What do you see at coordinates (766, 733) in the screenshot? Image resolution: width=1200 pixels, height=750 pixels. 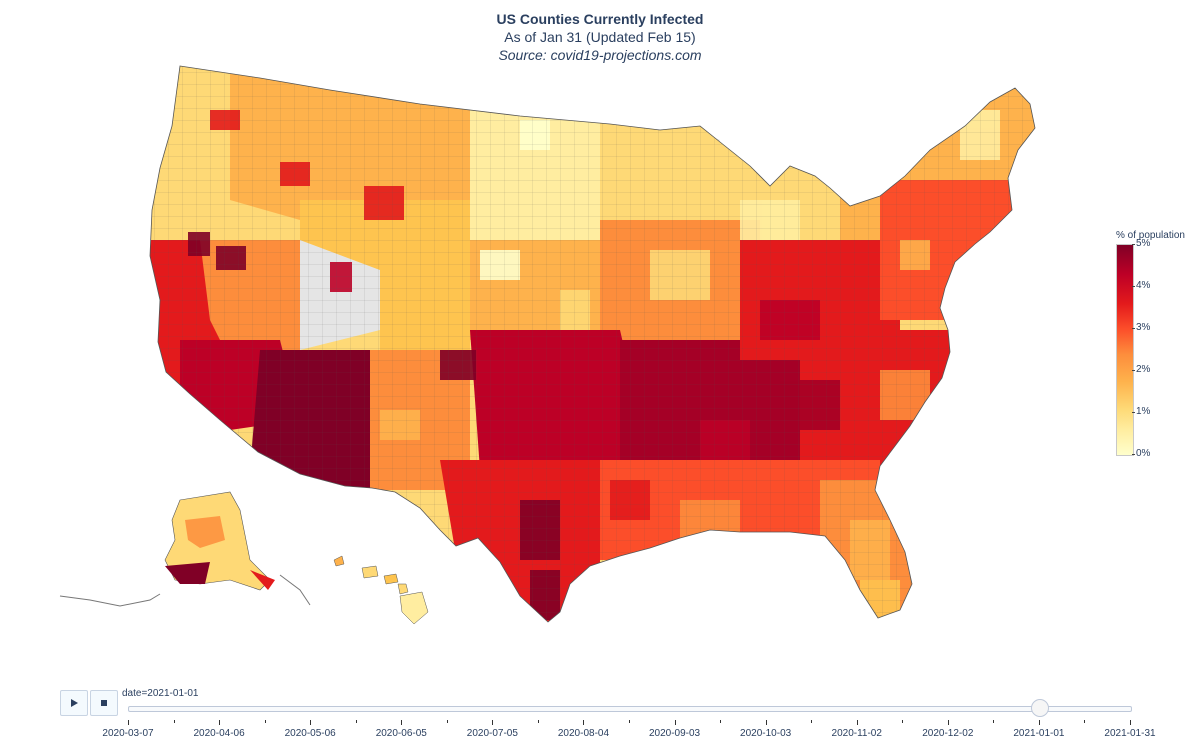 I see `slider-date-label: 2020-10-03` at bounding box center [766, 733].